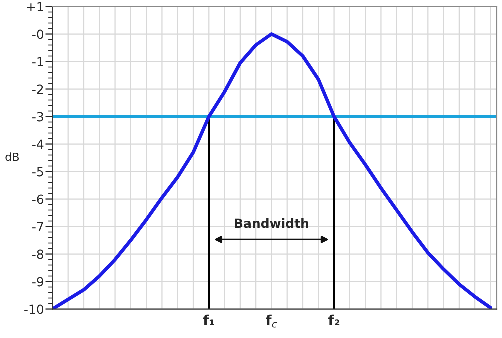 The width and height of the screenshot is (502, 338). What do you see at coordinates (38, 227) in the screenshot?
I see `y-tick-label: -7` at bounding box center [38, 227].